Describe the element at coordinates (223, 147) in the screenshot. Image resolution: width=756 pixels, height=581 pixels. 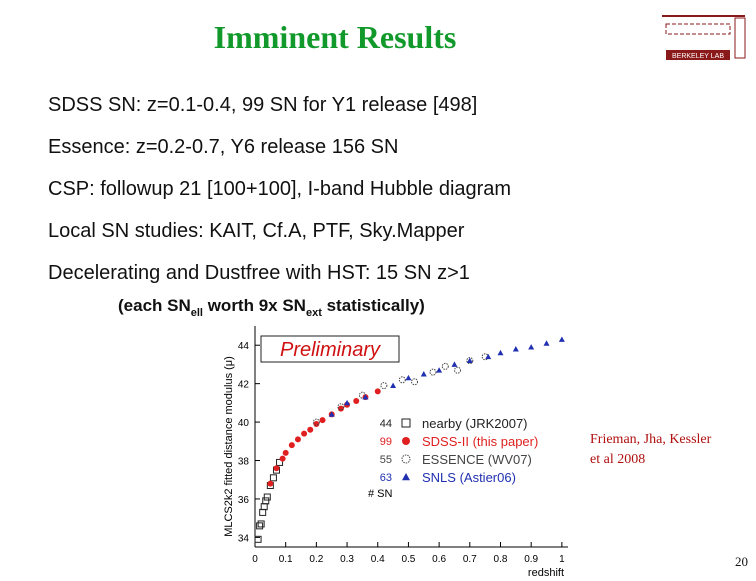
I see `bullet: Essence: z=0.2-0.7, Y6 release 156 SN` at that location.